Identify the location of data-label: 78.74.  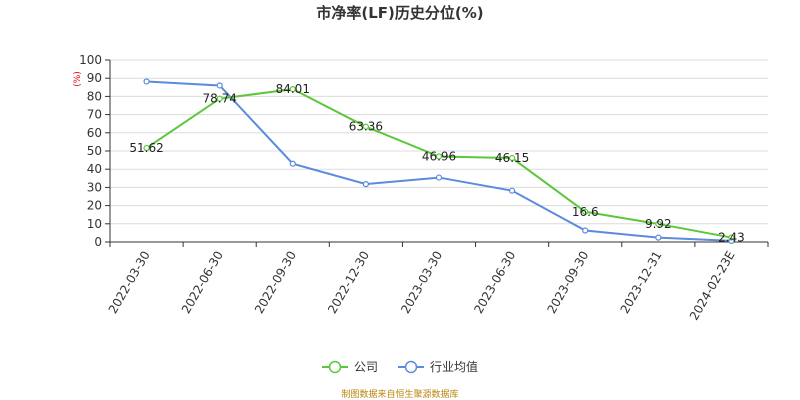
(219, 99).